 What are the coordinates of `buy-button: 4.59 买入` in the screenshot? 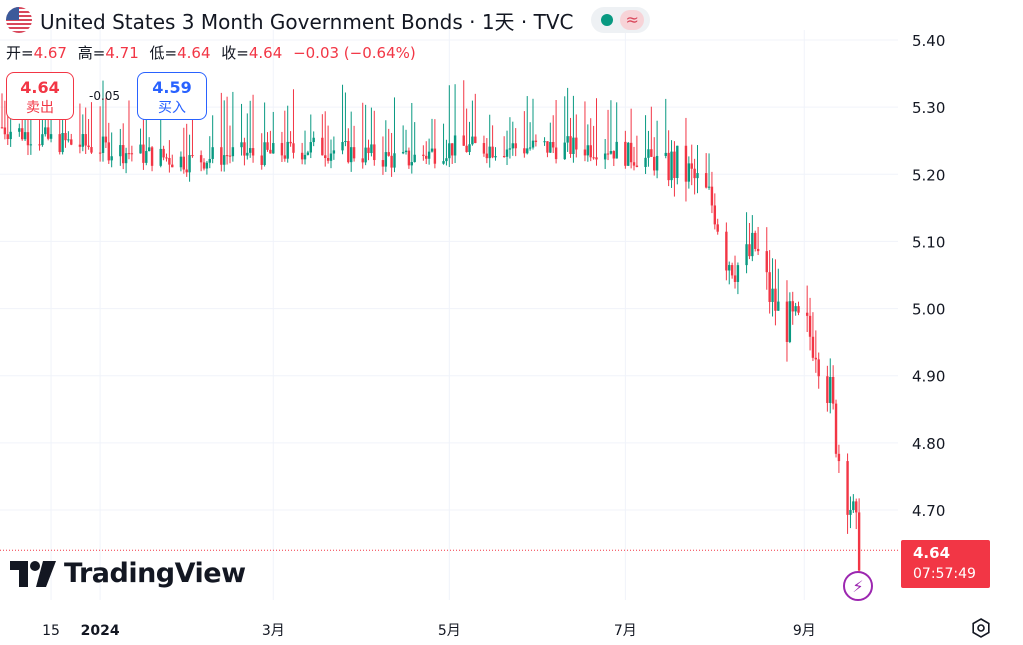 It's located at (172, 96).